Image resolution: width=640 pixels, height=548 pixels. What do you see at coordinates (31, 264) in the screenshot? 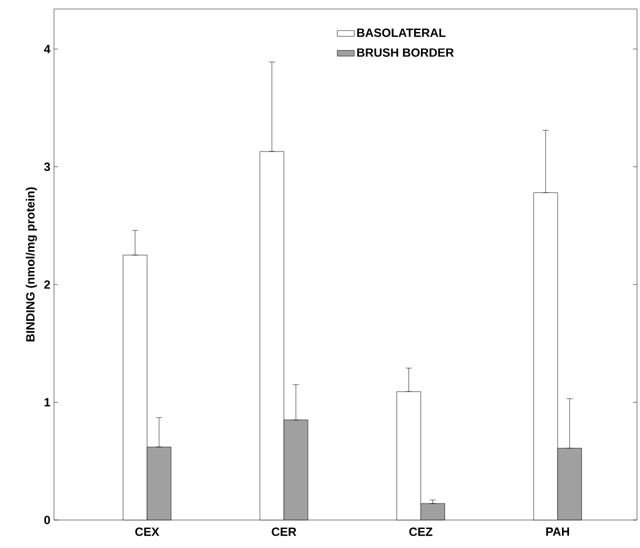
I see `y-axis-title: BINDING (nmol/mg protein)` at bounding box center [31, 264].